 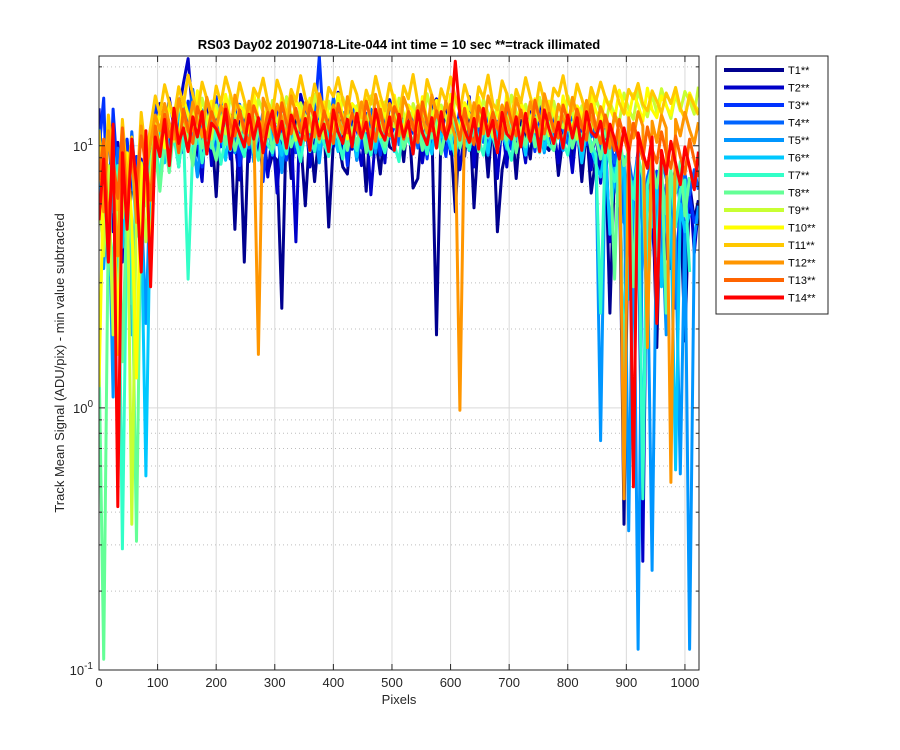 I want to click on x-tick-label: 900, so click(x=626, y=682).